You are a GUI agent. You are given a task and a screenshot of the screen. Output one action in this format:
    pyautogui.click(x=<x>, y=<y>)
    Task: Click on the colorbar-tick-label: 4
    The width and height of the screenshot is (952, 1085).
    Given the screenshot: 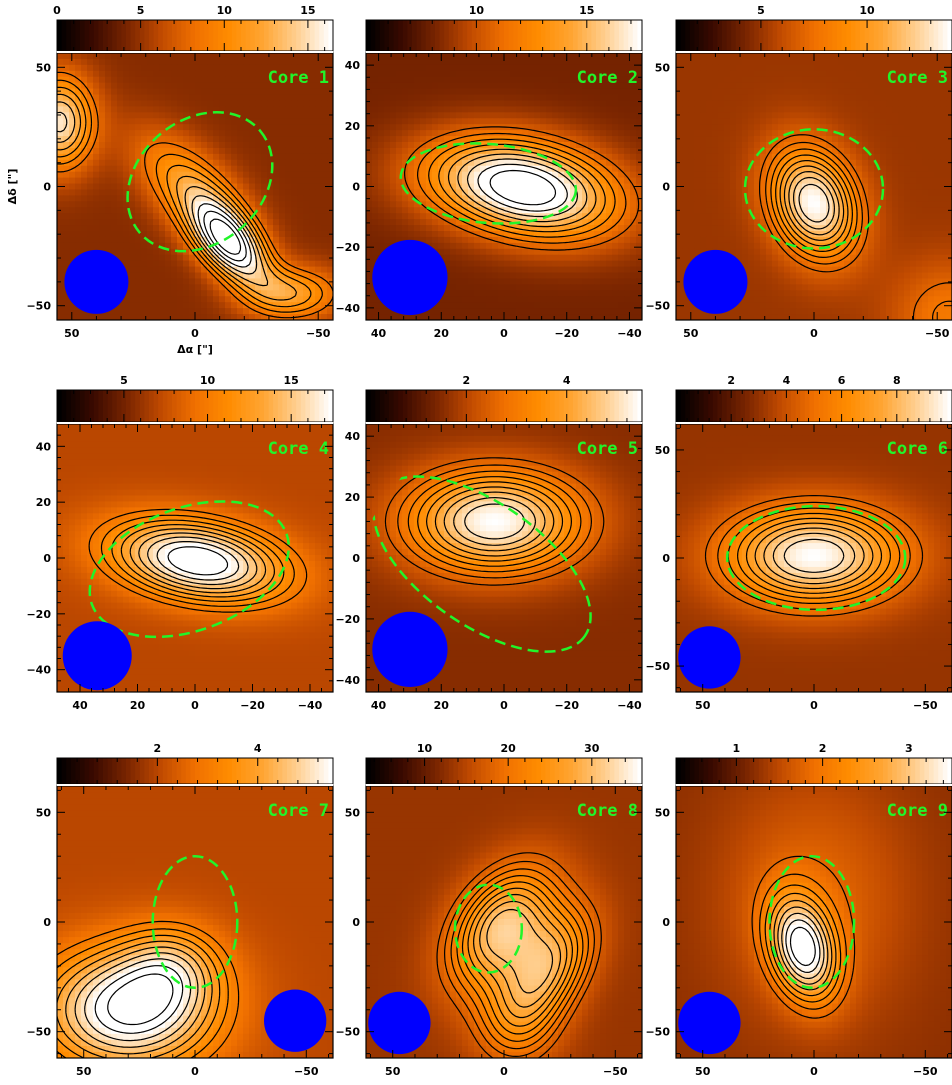 What is the action you would take?
    pyautogui.click(x=567, y=380)
    